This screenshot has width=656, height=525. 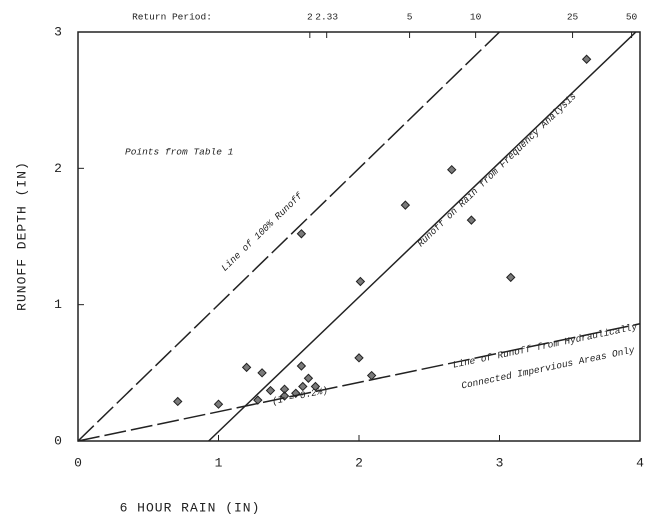 What do you see at coordinates (58, 31) in the screenshot?
I see `y-tick-label: 3` at bounding box center [58, 31].